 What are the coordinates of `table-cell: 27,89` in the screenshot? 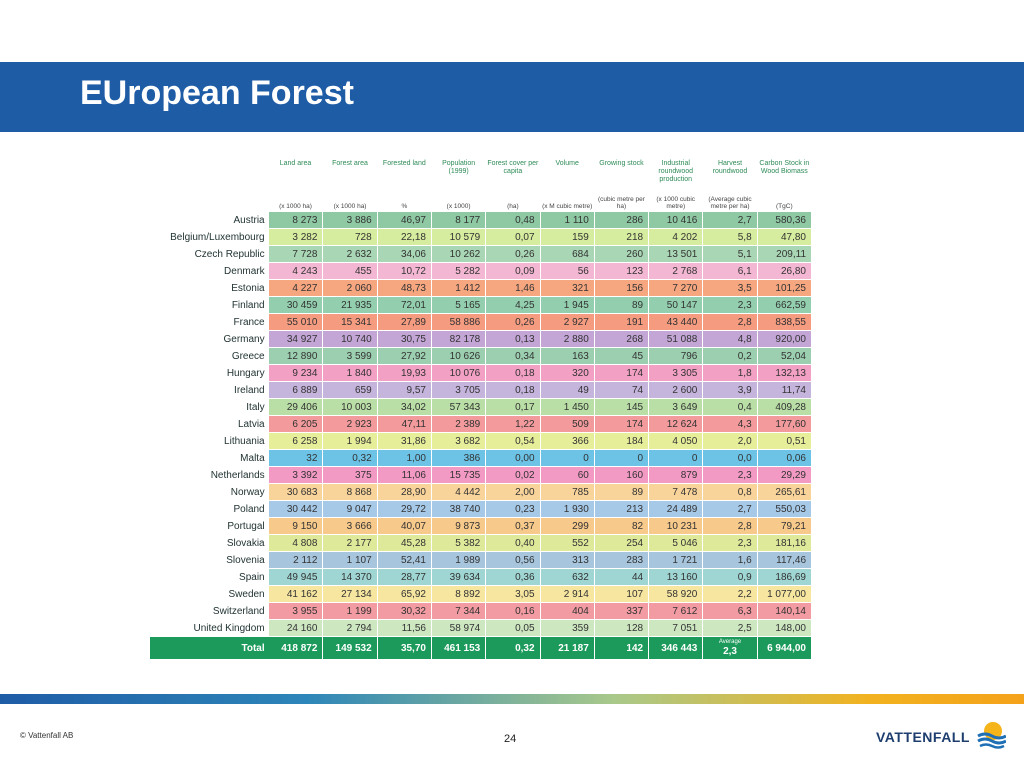 It's located at (404, 322).